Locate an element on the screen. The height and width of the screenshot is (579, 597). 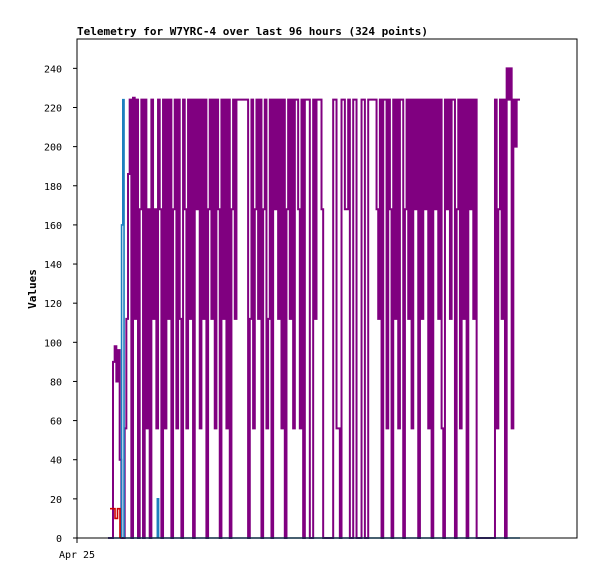
y-tick-label: 100 is located at coordinates (53, 343).